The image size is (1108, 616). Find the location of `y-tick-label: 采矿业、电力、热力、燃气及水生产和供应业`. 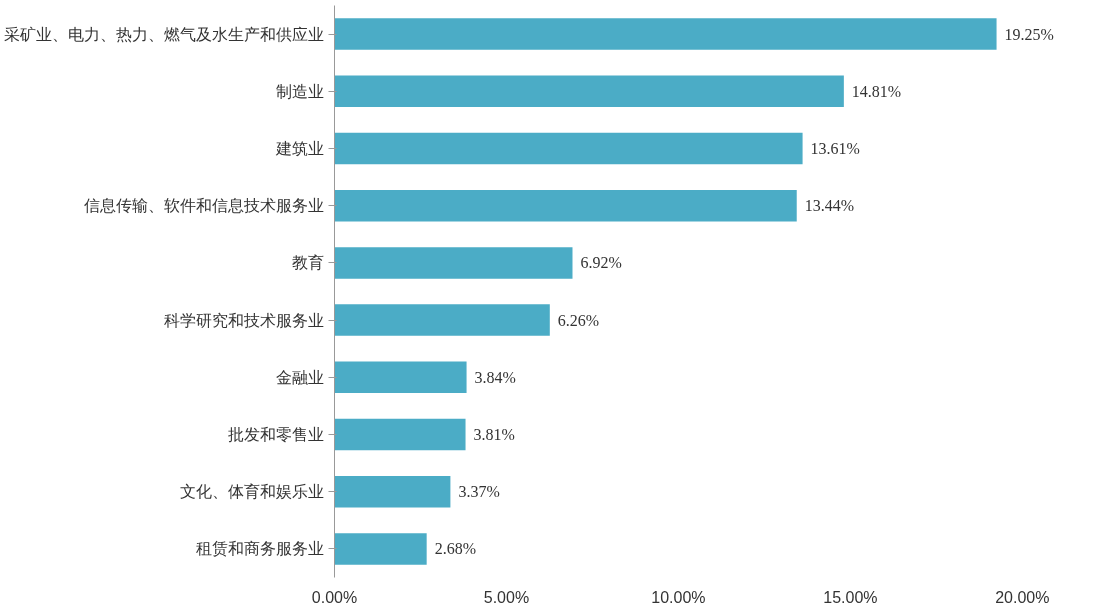

y-tick-label: 采矿业、电力、热力、燃气及水生产和供应业 is located at coordinates (163, 34).